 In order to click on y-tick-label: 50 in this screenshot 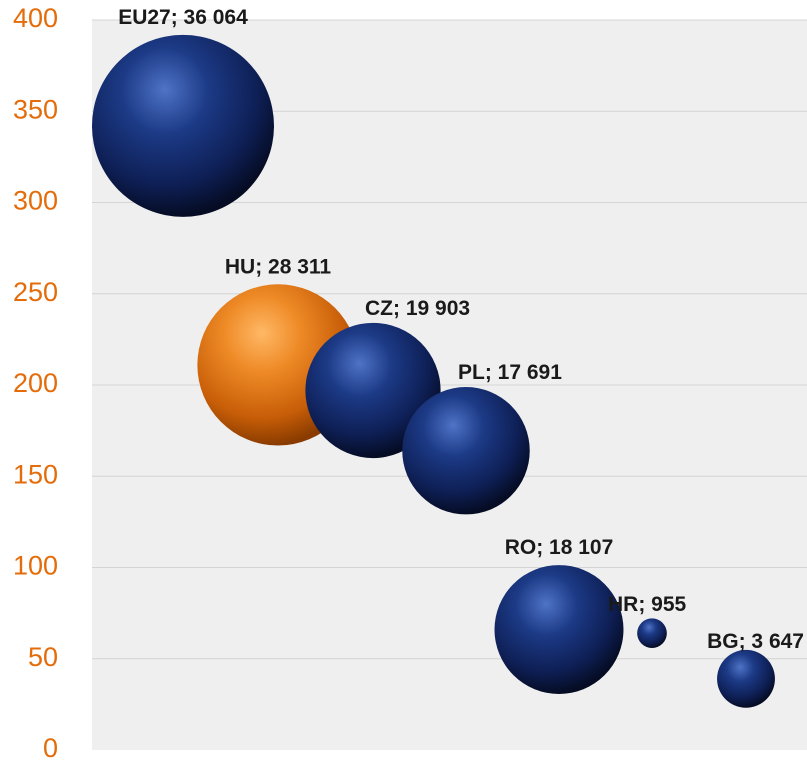, I will do `click(43, 657)`.